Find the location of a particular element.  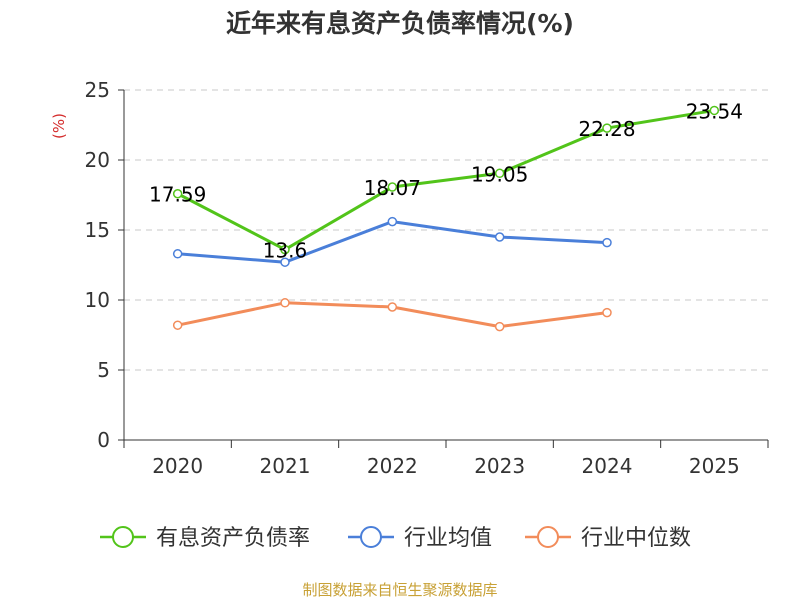

legend-item-1: 行业均值 is located at coordinates (420, 538).